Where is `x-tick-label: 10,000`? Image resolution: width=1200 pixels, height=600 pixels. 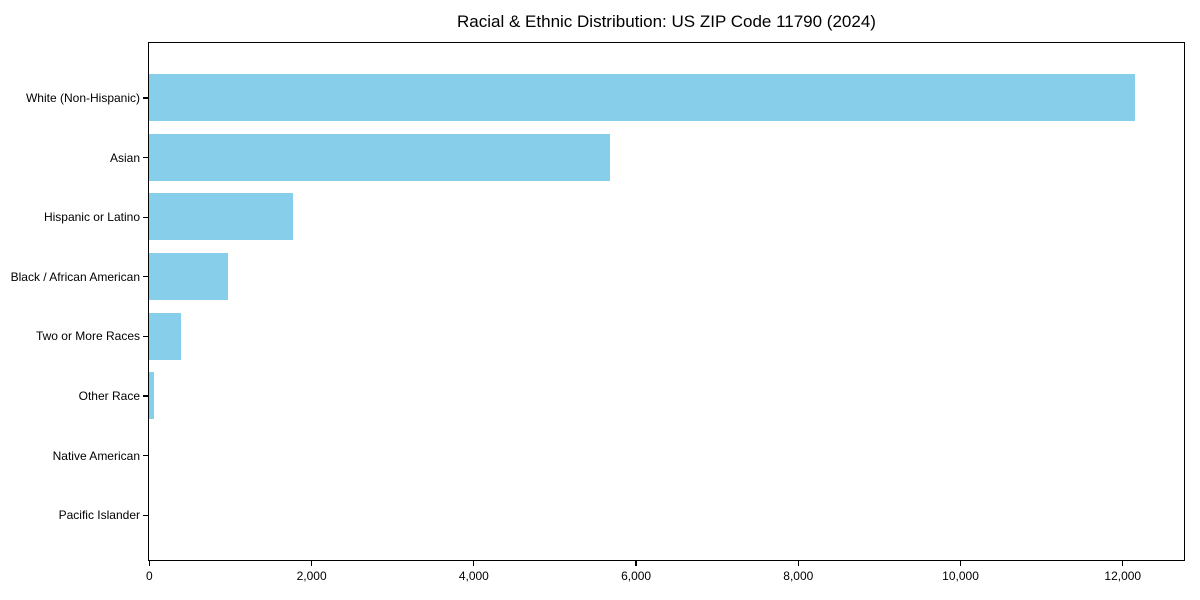
x-tick-label: 10,000 is located at coordinates (960, 576).